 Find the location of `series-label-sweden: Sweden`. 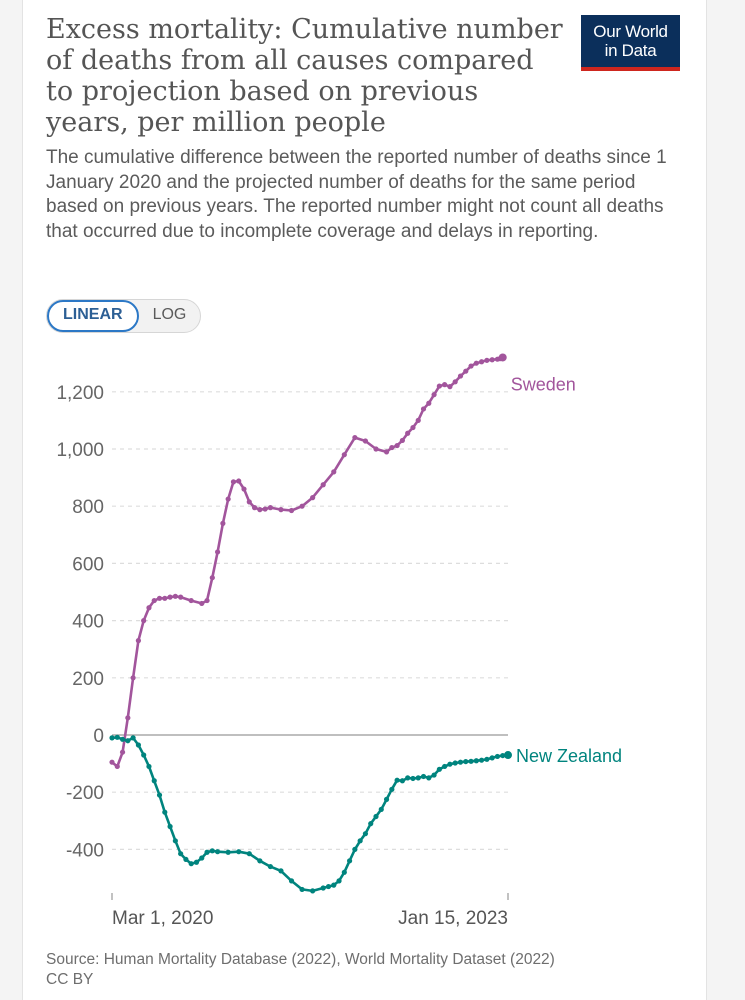

series-label-sweden: Sweden is located at coordinates (543, 384).